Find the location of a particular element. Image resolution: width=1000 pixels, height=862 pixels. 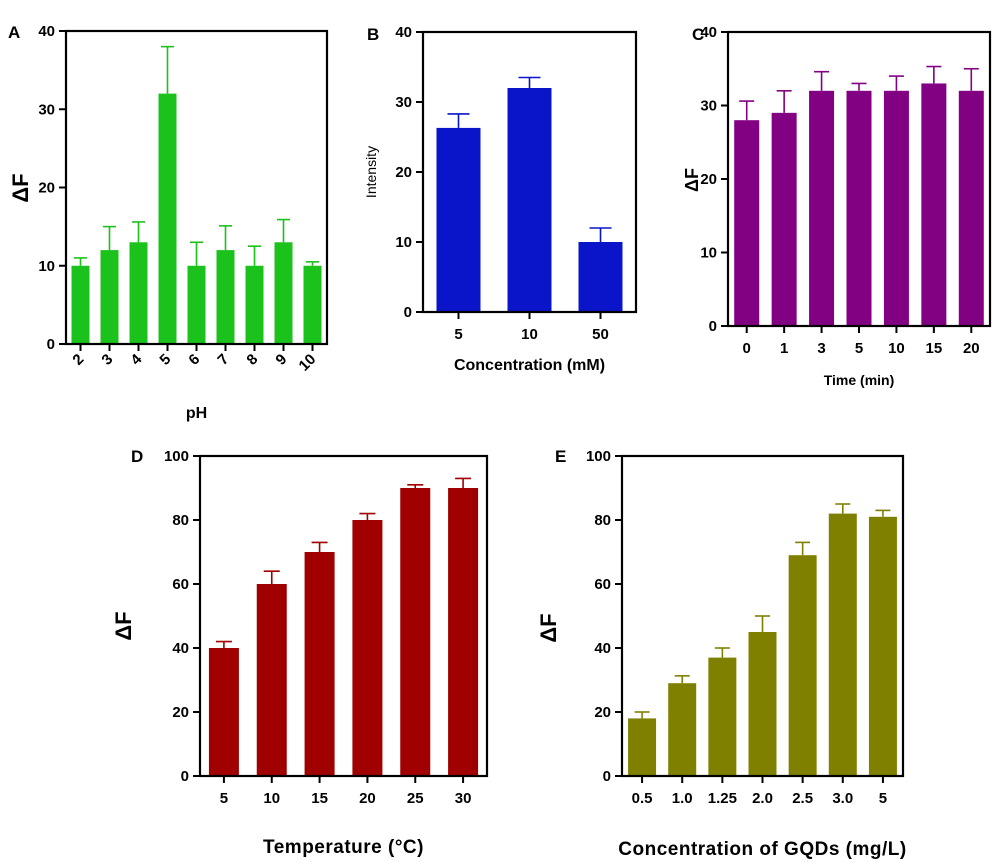

panel-a: A 0 10 20 30 40 2 3 4 5 6 7 8 9 10 pH ΔF is located at coordinates (168, 222).